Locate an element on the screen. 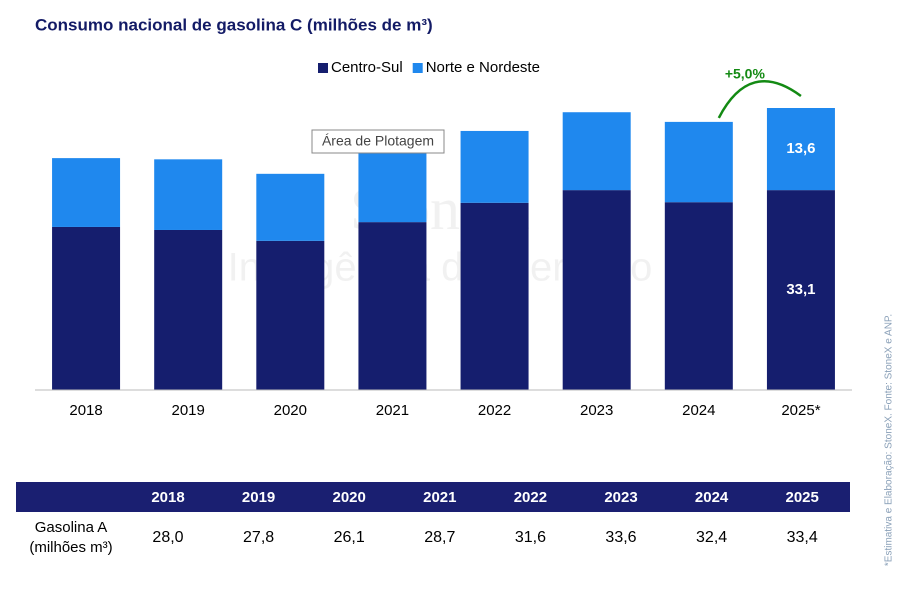 The width and height of the screenshot is (904, 590). x-tick-label: 2022 is located at coordinates (494, 410).